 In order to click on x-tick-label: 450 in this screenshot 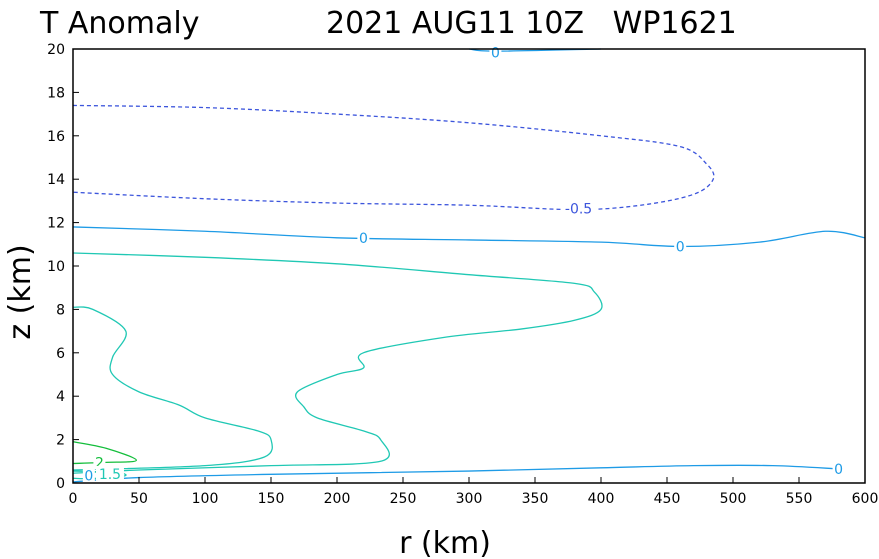, I will do `click(667, 499)`.